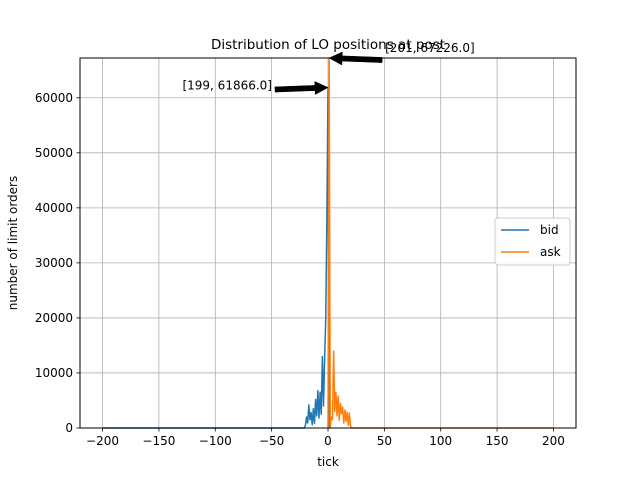  What do you see at coordinates (549, 230) in the screenshot?
I see `legend-label-bid: bid` at bounding box center [549, 230].